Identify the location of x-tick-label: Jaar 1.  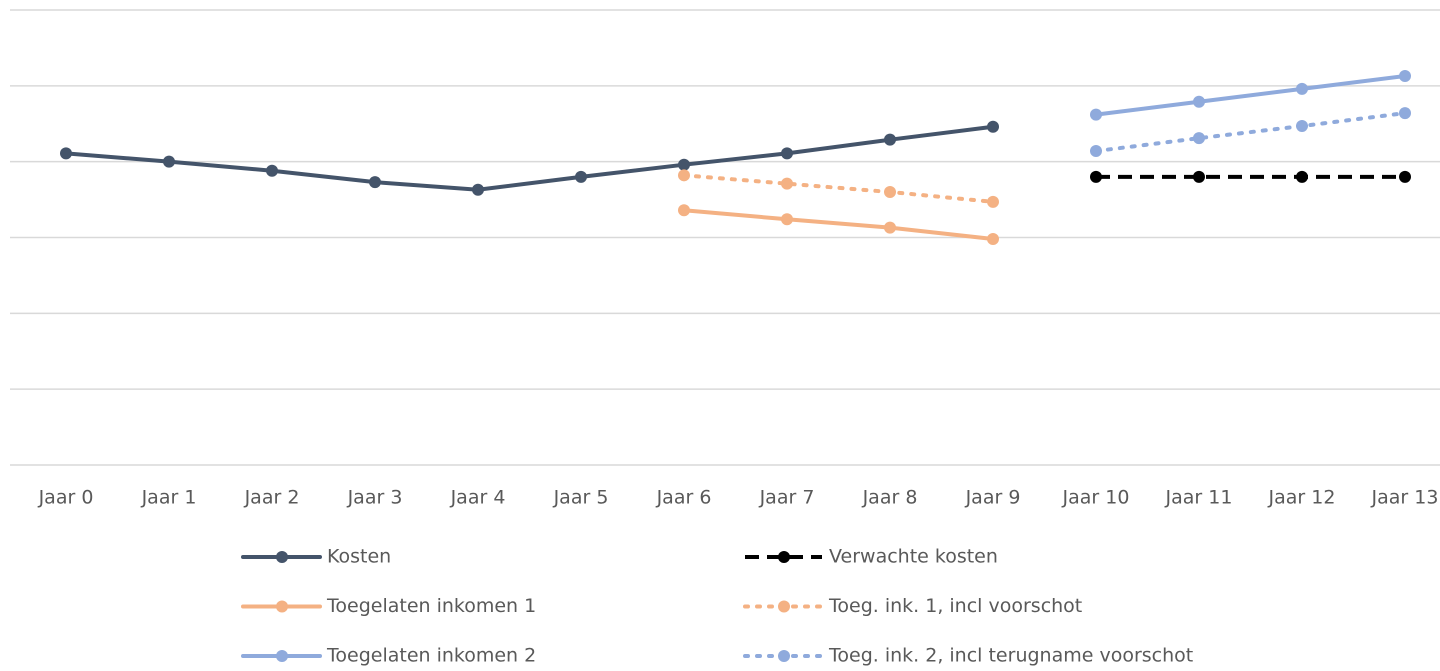
(169, 498).